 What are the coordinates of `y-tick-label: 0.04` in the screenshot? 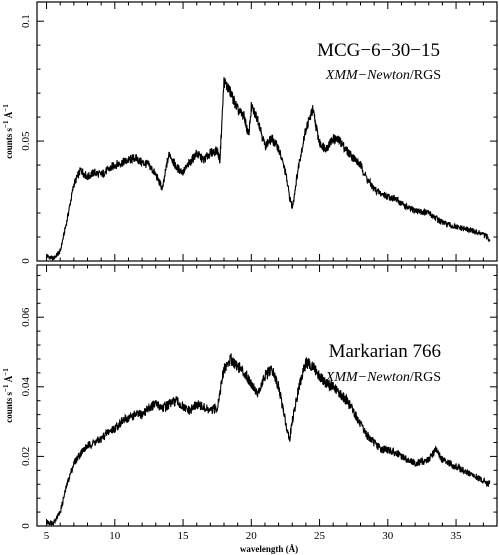 It's located at (26, 387).